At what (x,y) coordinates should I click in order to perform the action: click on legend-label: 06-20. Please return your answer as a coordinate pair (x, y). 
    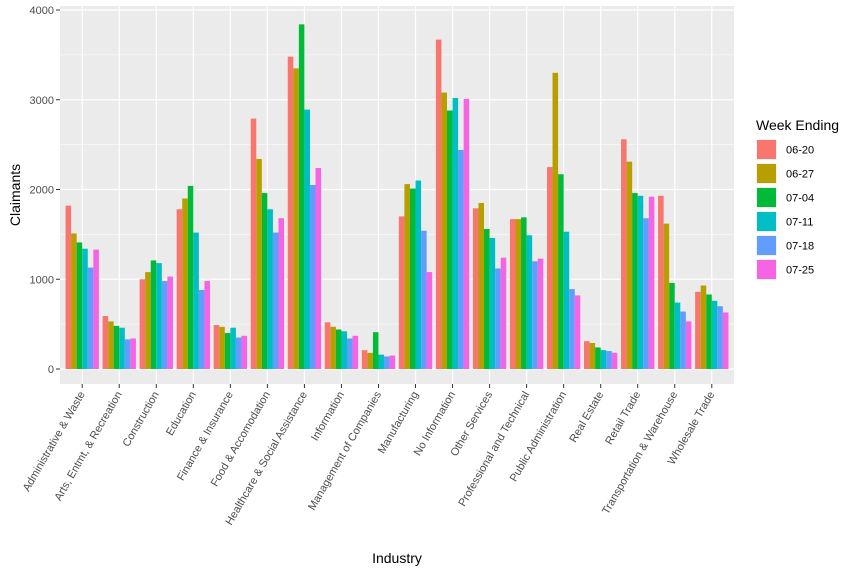
    Looking at the image, I should click on (800, 151).